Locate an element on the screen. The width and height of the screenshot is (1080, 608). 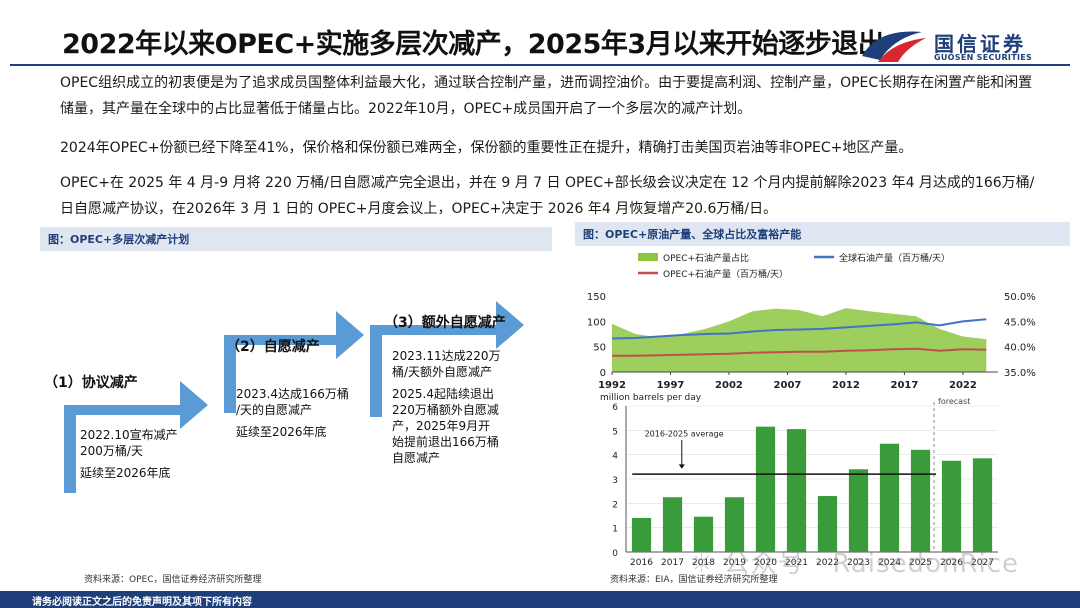
x-tick-label: 2021 is located at coordinates (796, 563).